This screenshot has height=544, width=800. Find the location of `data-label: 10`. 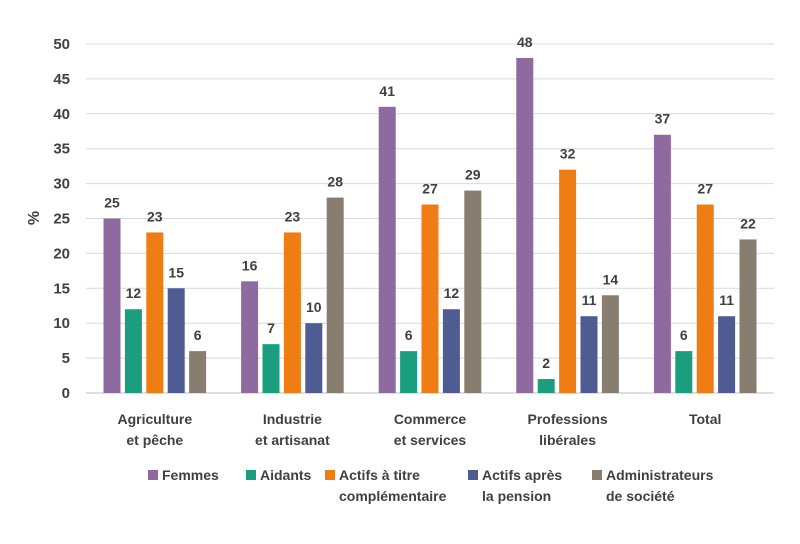

data-label: 10 is located at coordinates (314, 307).